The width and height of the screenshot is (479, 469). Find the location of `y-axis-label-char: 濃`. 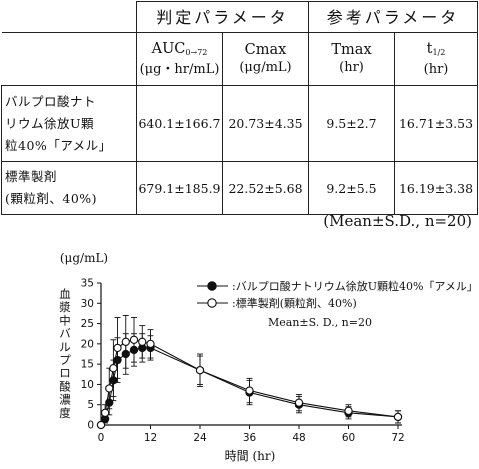

y-axis-label-char: 濃 is located at coordinates (65, 400).